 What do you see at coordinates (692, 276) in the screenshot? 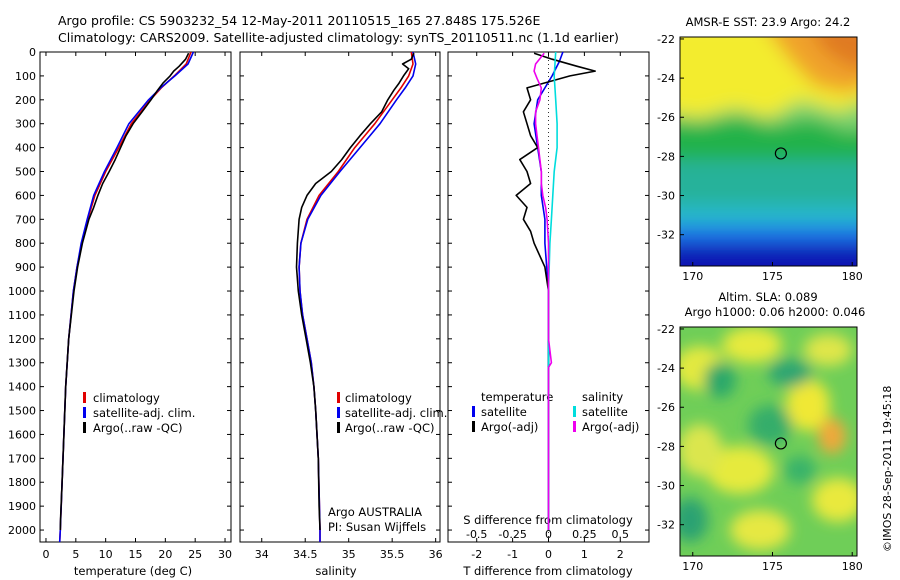
I see `sst-map-xtick-label: 170` at bounding box center [692, 276].